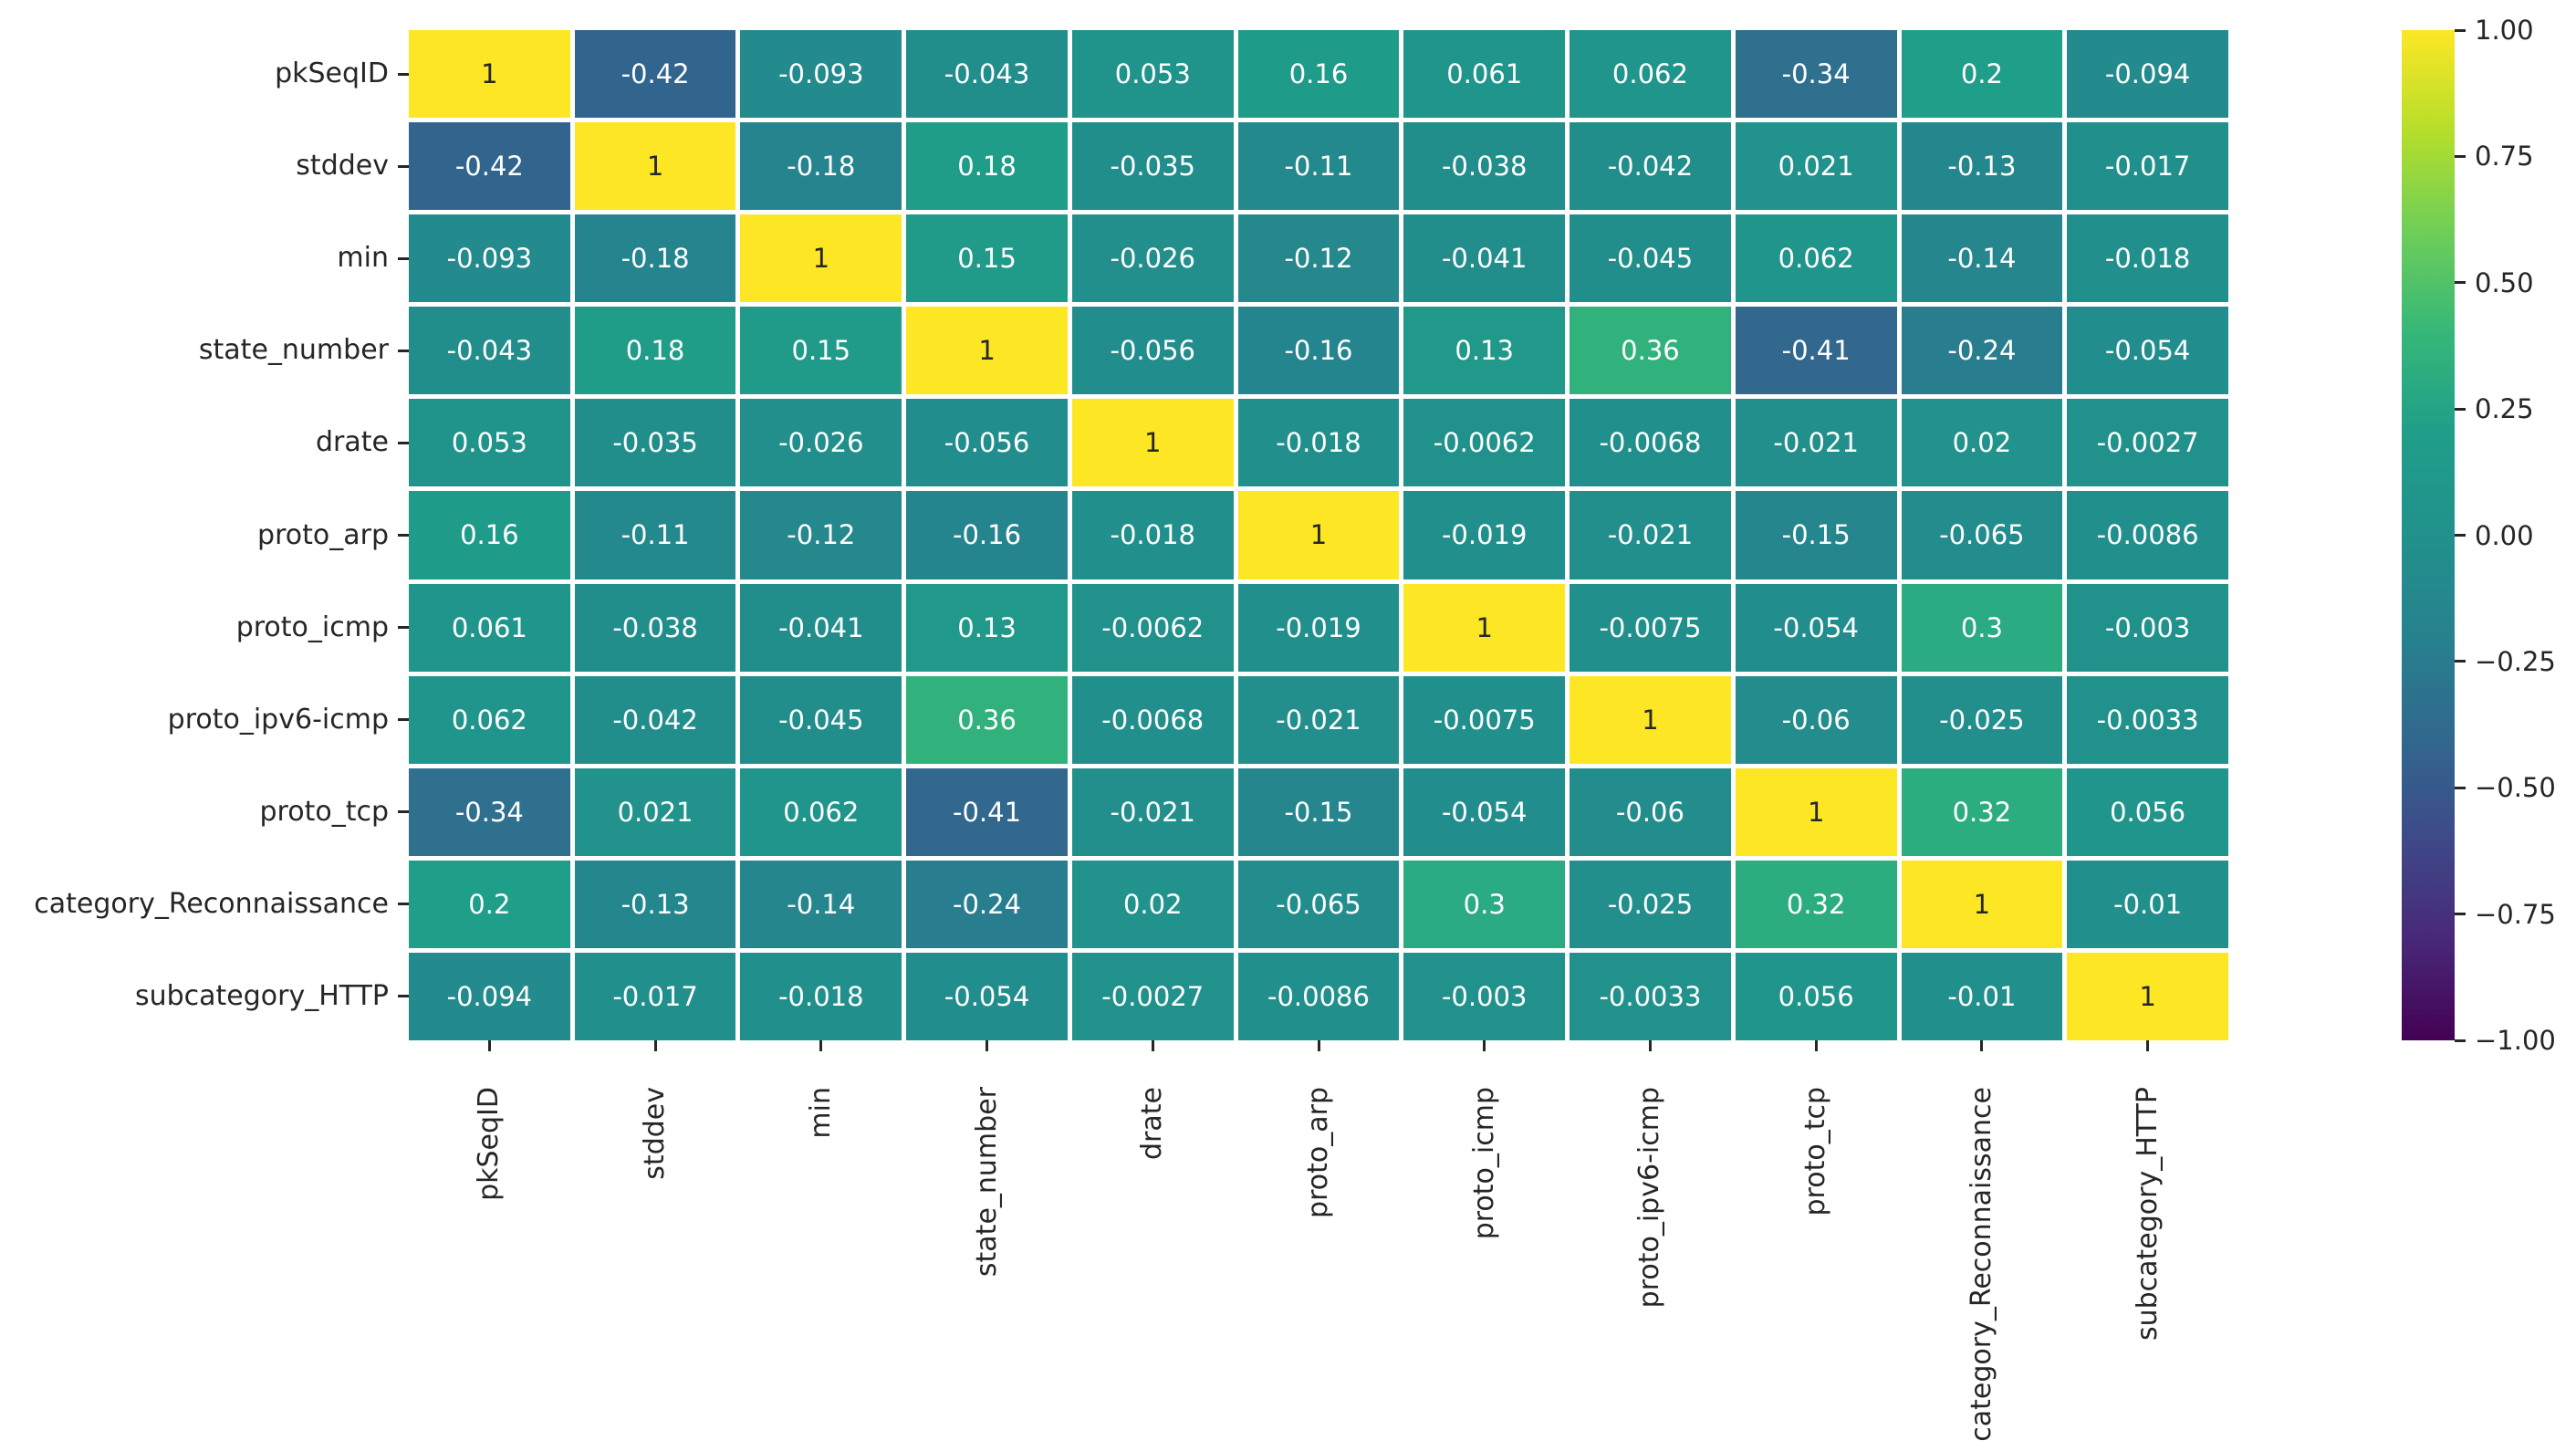 This screenshot has width=2576, height=1451. What do you see at coordinates (986, 1182) in the screenshot?
I see `x-axis-label: state_number` at bounding box center [986, 1182].